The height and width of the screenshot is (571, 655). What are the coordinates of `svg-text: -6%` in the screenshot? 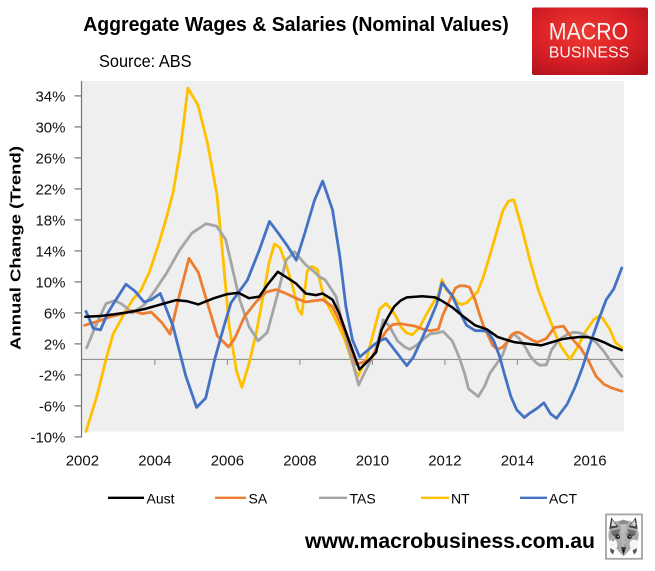 It's located at (52, 406).